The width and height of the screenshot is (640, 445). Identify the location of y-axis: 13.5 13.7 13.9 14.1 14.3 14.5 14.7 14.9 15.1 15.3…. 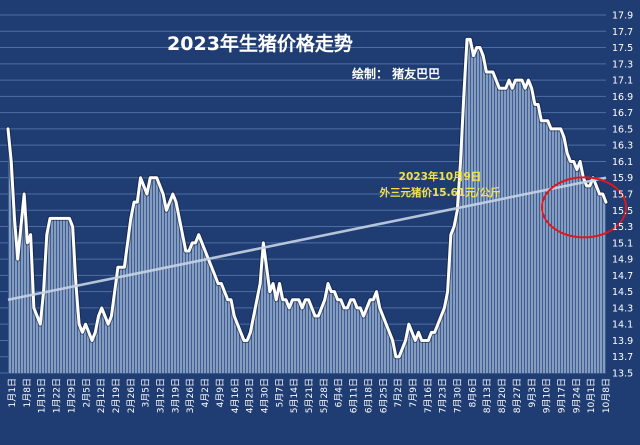
(622, 195).